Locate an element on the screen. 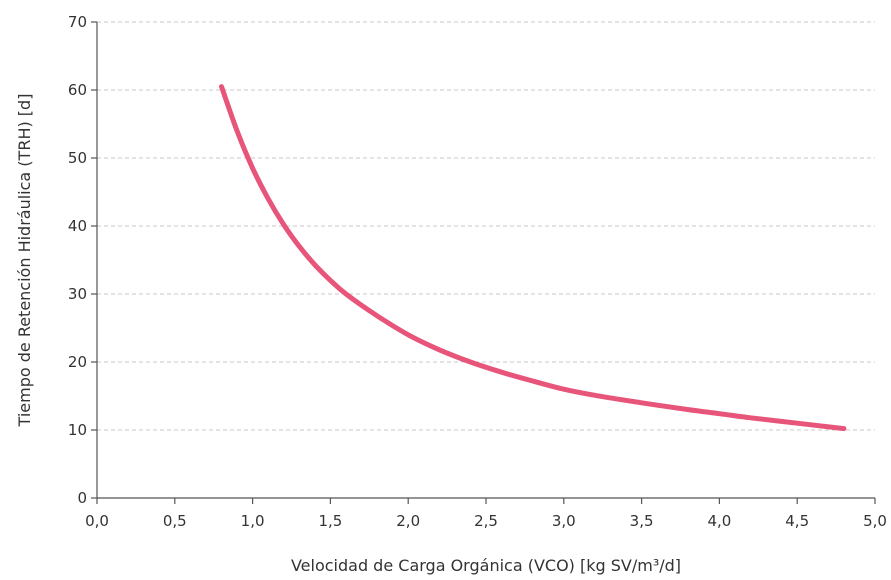 The width and height of the screenshot is (891, 580). y-tick-label: 70 is located at coordinates (77, 22).